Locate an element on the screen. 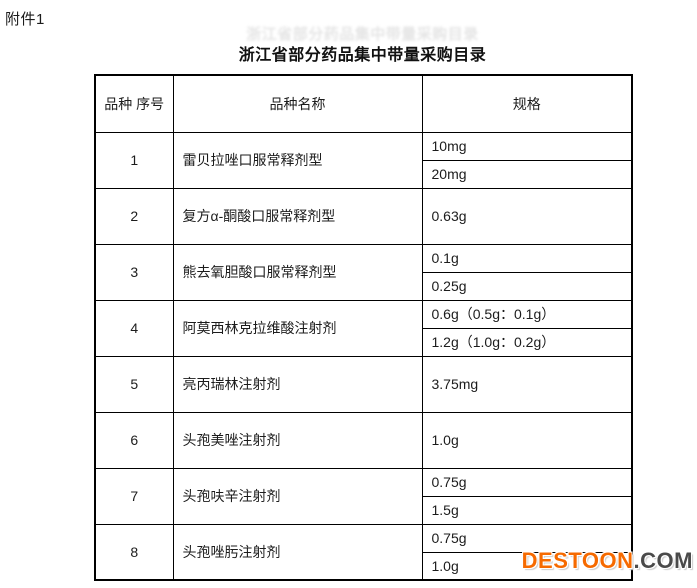 This screenshot has height=588, width=697. spec-cell: 0.63g is located at coordinates (527, 216).